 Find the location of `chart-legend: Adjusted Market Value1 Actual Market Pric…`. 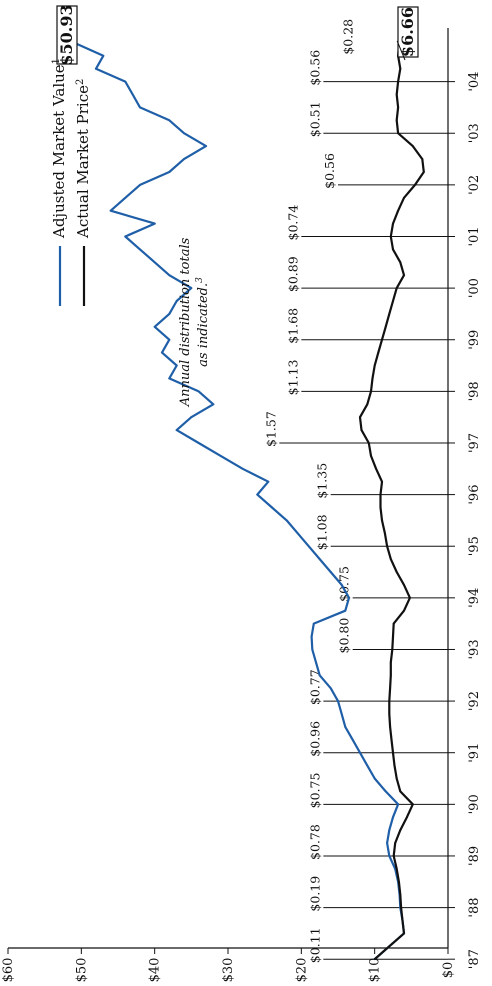

chart-legend: Adjusted Market Value1 Actual Market Pric… is located at coordinates (71, 182).